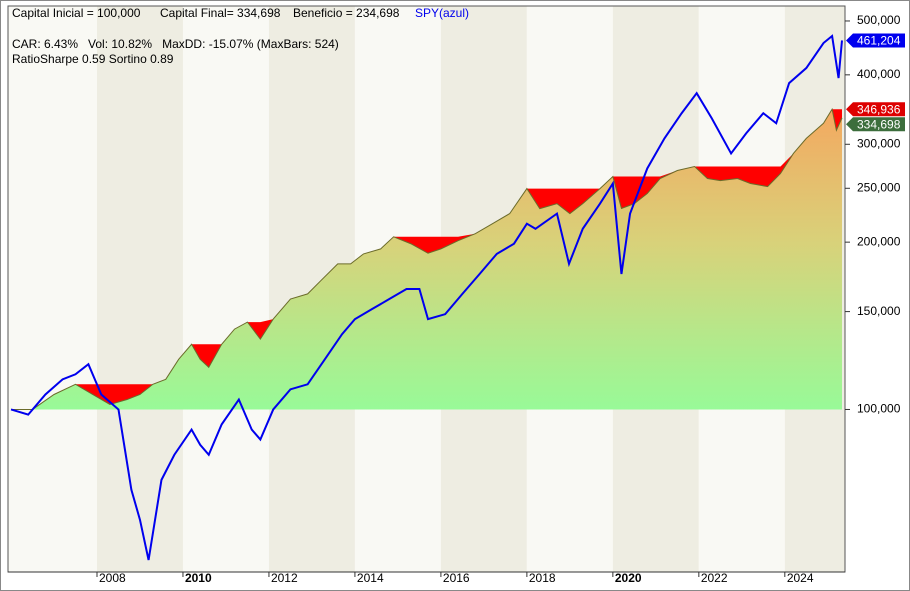 This screenshot has height=591, width=910. What do you see at coordinates (76, 13) in the screenshot?
I see `header-capital-inicial: Capital Inicial = 100,000` at bounding box center [76, 13].